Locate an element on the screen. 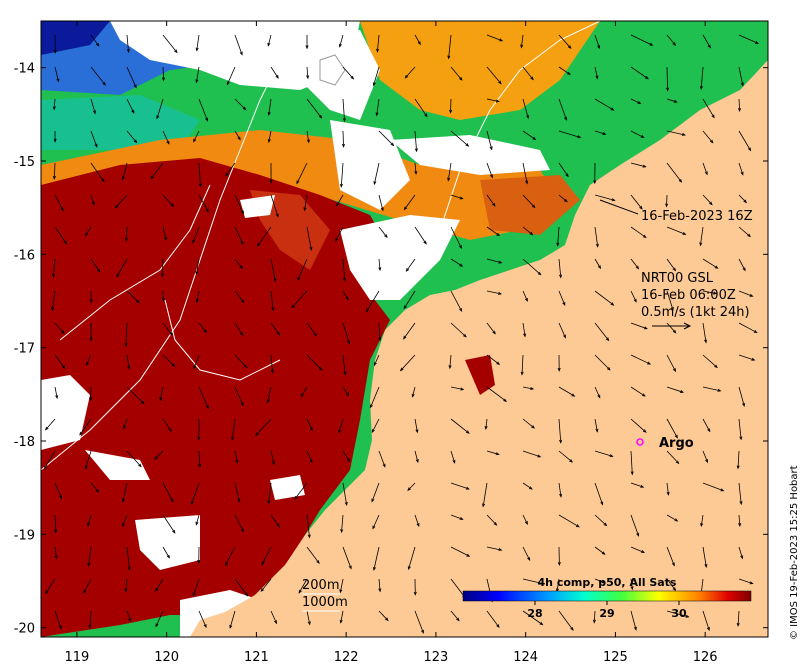 Image resolution: width=810 pixels, height=672 pixels. colorbar is located at coordinates (607, 596).